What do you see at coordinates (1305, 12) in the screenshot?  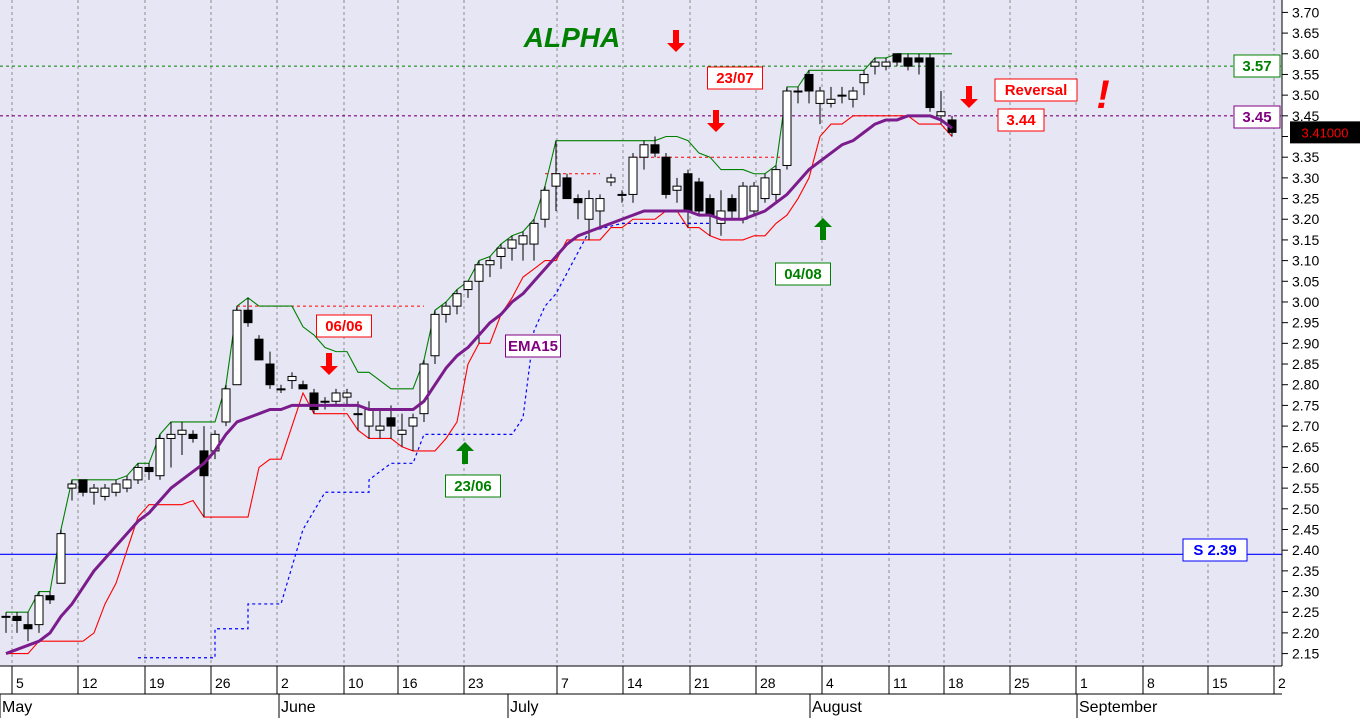 I see `y-tick-label: 3.70` at bounding box center [1305, 12].